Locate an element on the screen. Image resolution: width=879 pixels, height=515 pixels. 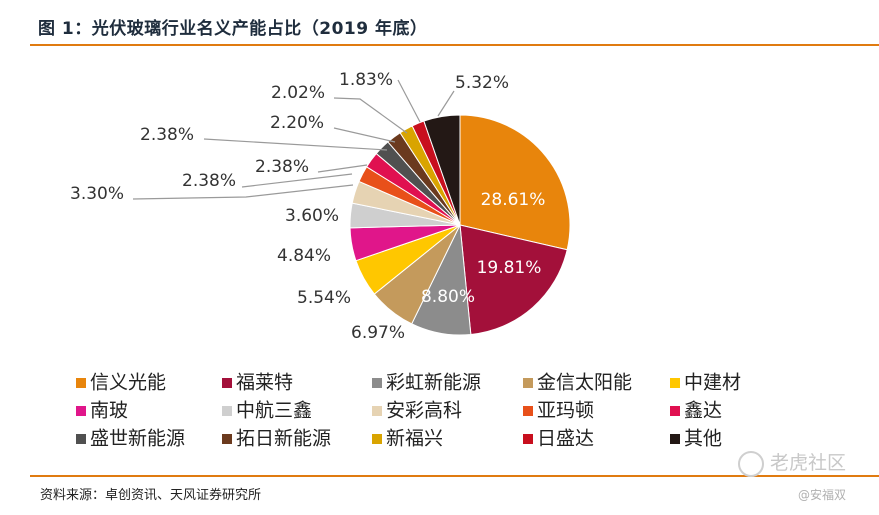
pie-slices is located at coordinates (460, 225).